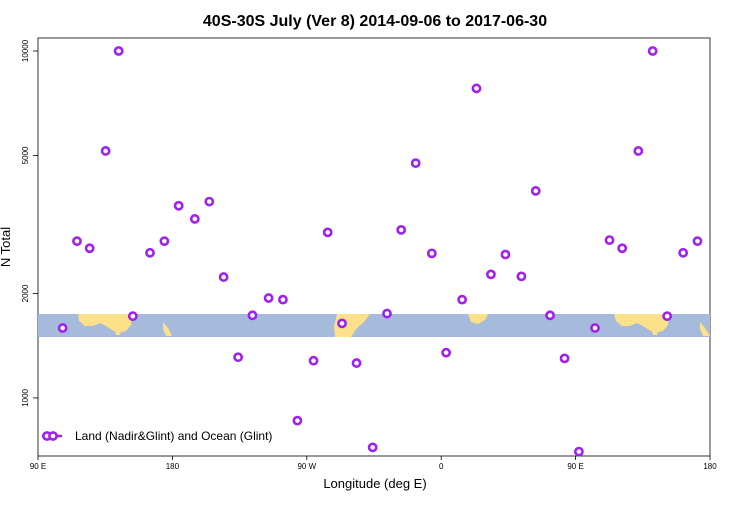  I want to click on southern-africa-landmass, so click(478, 319).